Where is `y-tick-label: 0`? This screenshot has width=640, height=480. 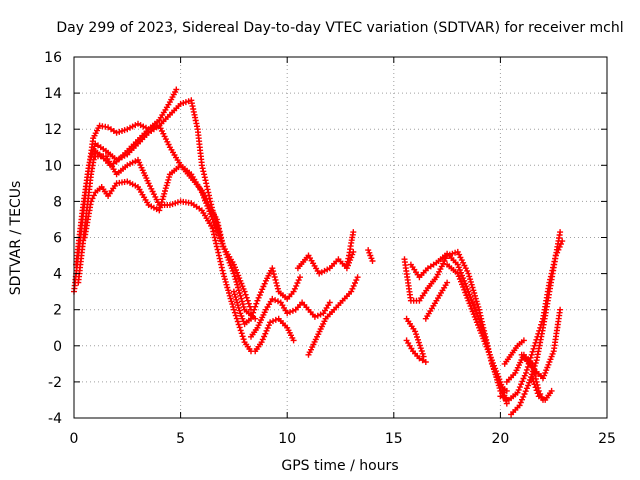
y-tick-label: 0 is located at coordinates (57, 347).